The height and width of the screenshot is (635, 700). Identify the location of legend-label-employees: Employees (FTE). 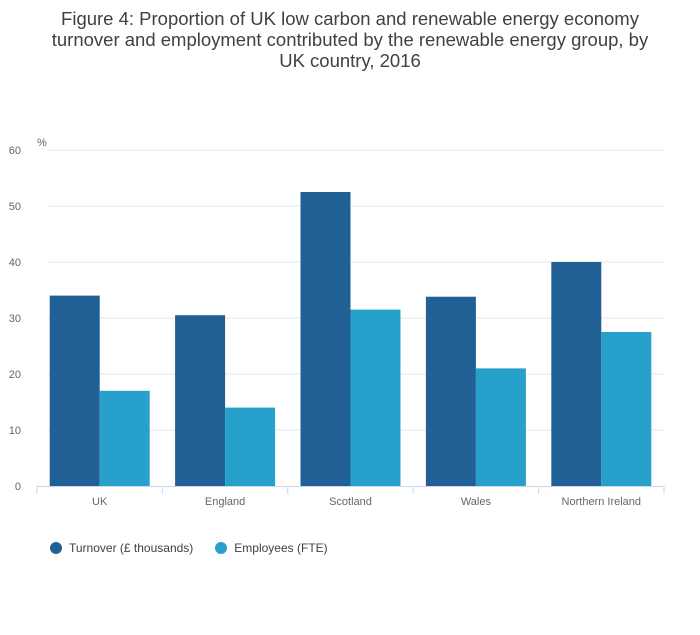
(281, 548).